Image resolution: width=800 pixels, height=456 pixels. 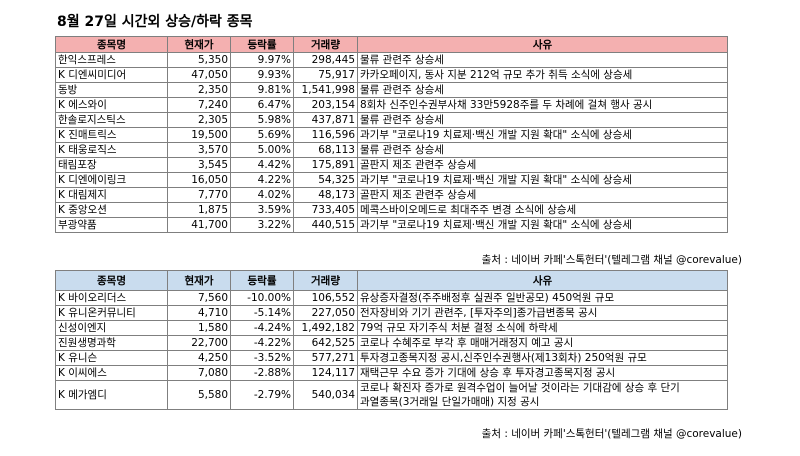 I want to click on stock-volume: 1,541,998, so click(x=325, y=90).